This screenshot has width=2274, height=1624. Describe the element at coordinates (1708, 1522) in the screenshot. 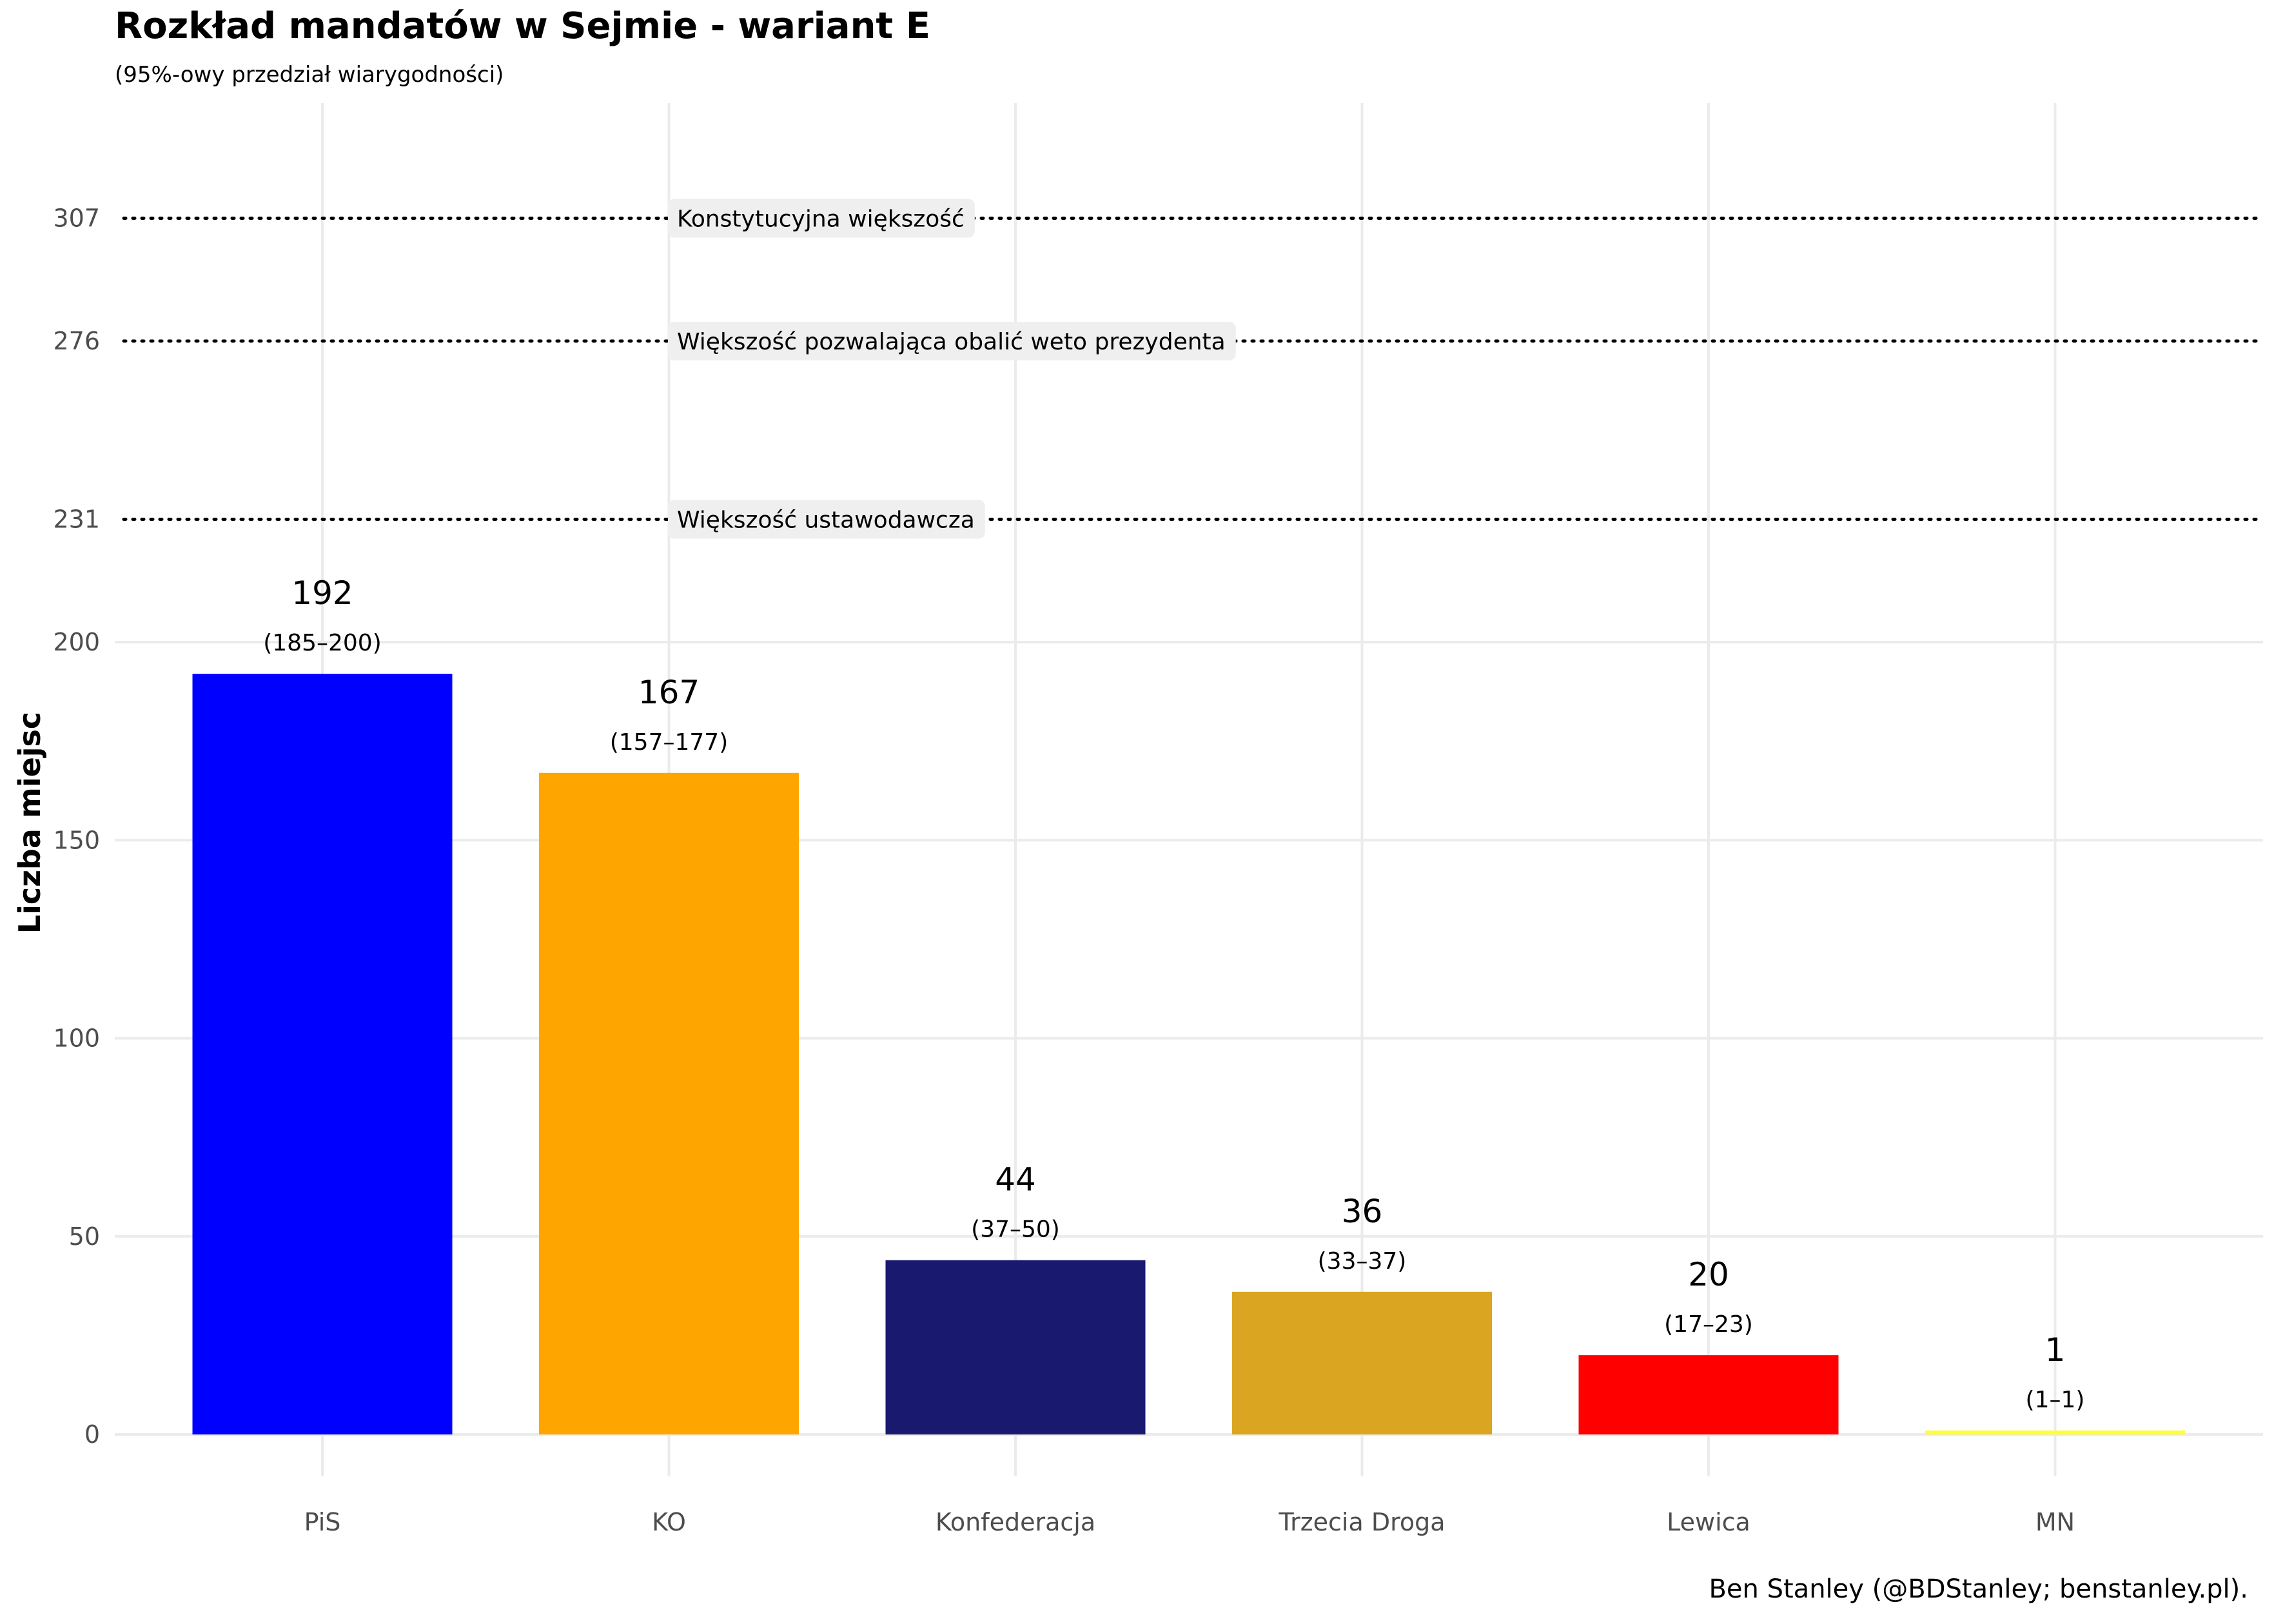

I see `x-tick-label: Lewica` at that location.